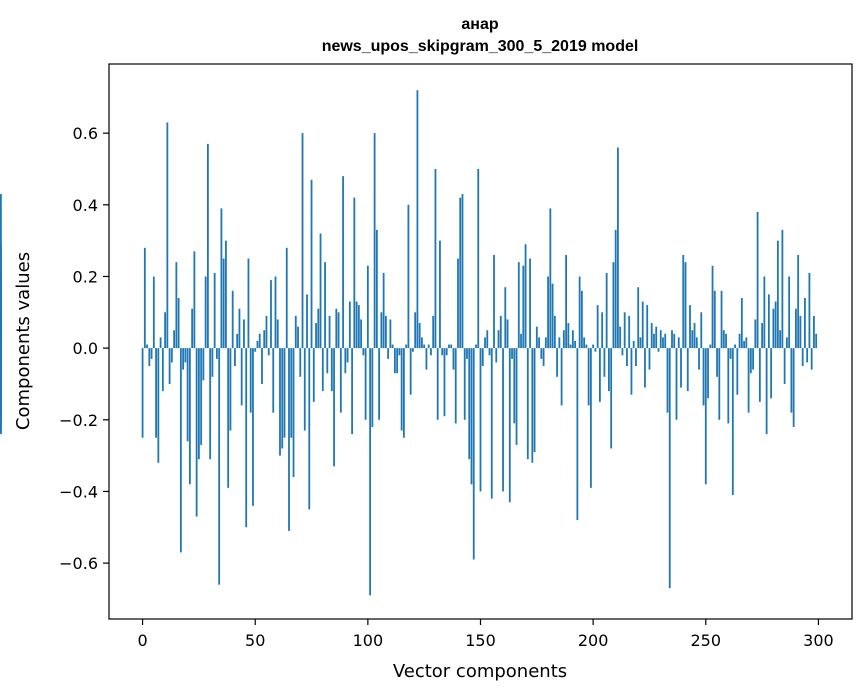 The image size is (867, 696). I want to click on y-tick-label: 0.4, so click(85, 205).